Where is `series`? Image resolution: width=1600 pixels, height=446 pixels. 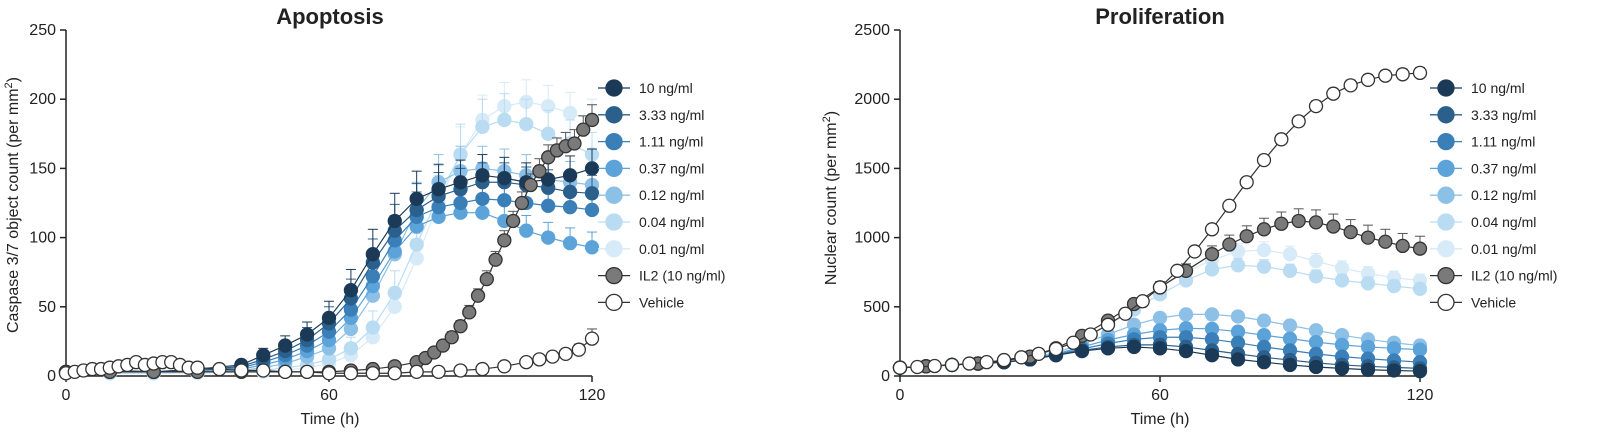 series is located at coordinates (329, 354).